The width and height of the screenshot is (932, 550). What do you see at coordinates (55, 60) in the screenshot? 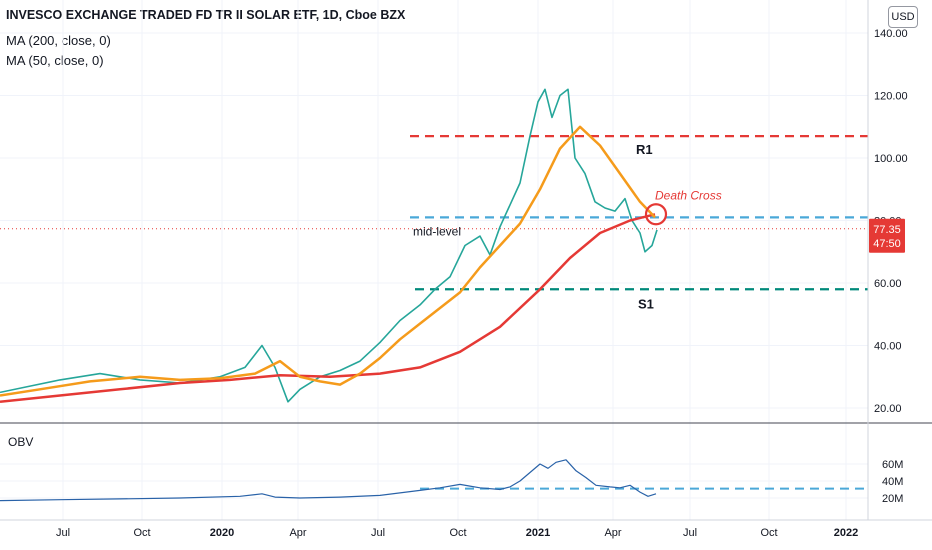
I see `indicator-ma50-label: MA (50, close, 0)` at bounding box center [55, 60].